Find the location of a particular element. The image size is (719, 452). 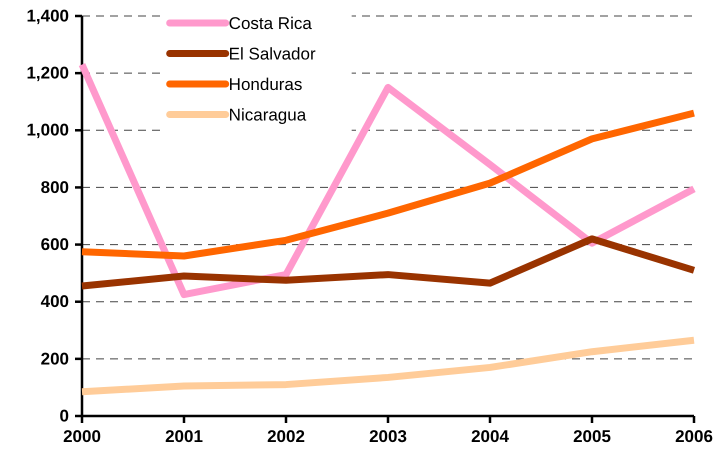

y-tick-label: 0 is located at coordinates (64, 416).